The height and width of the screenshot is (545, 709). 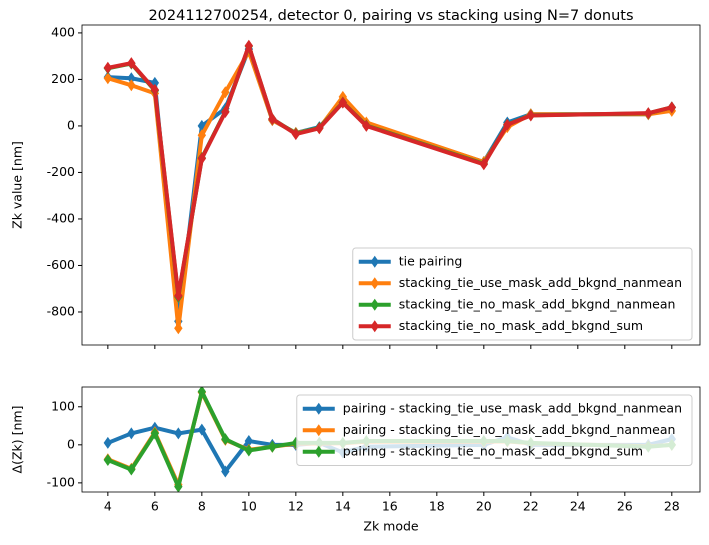 I want to click on y-tick-label: 100, so click(x=63, y=405).